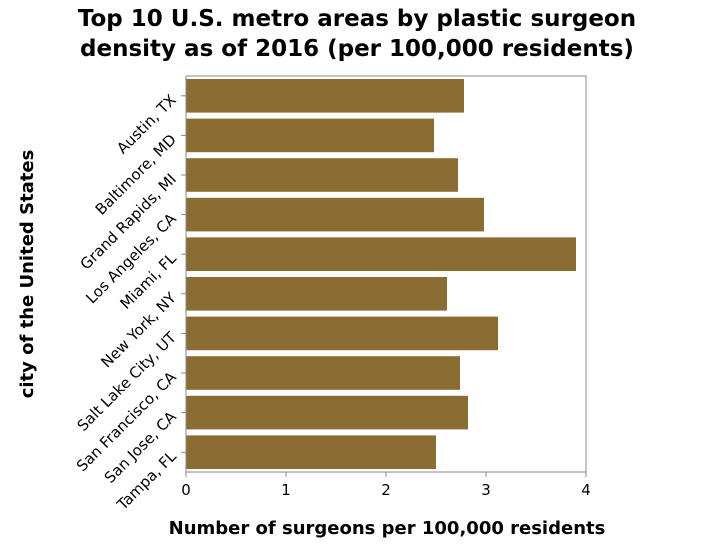 The width and height of the screenshot is (714, 548). I want to click on x-axis-title: Number of surgeons per 100,000 residents, so click(387, 528).